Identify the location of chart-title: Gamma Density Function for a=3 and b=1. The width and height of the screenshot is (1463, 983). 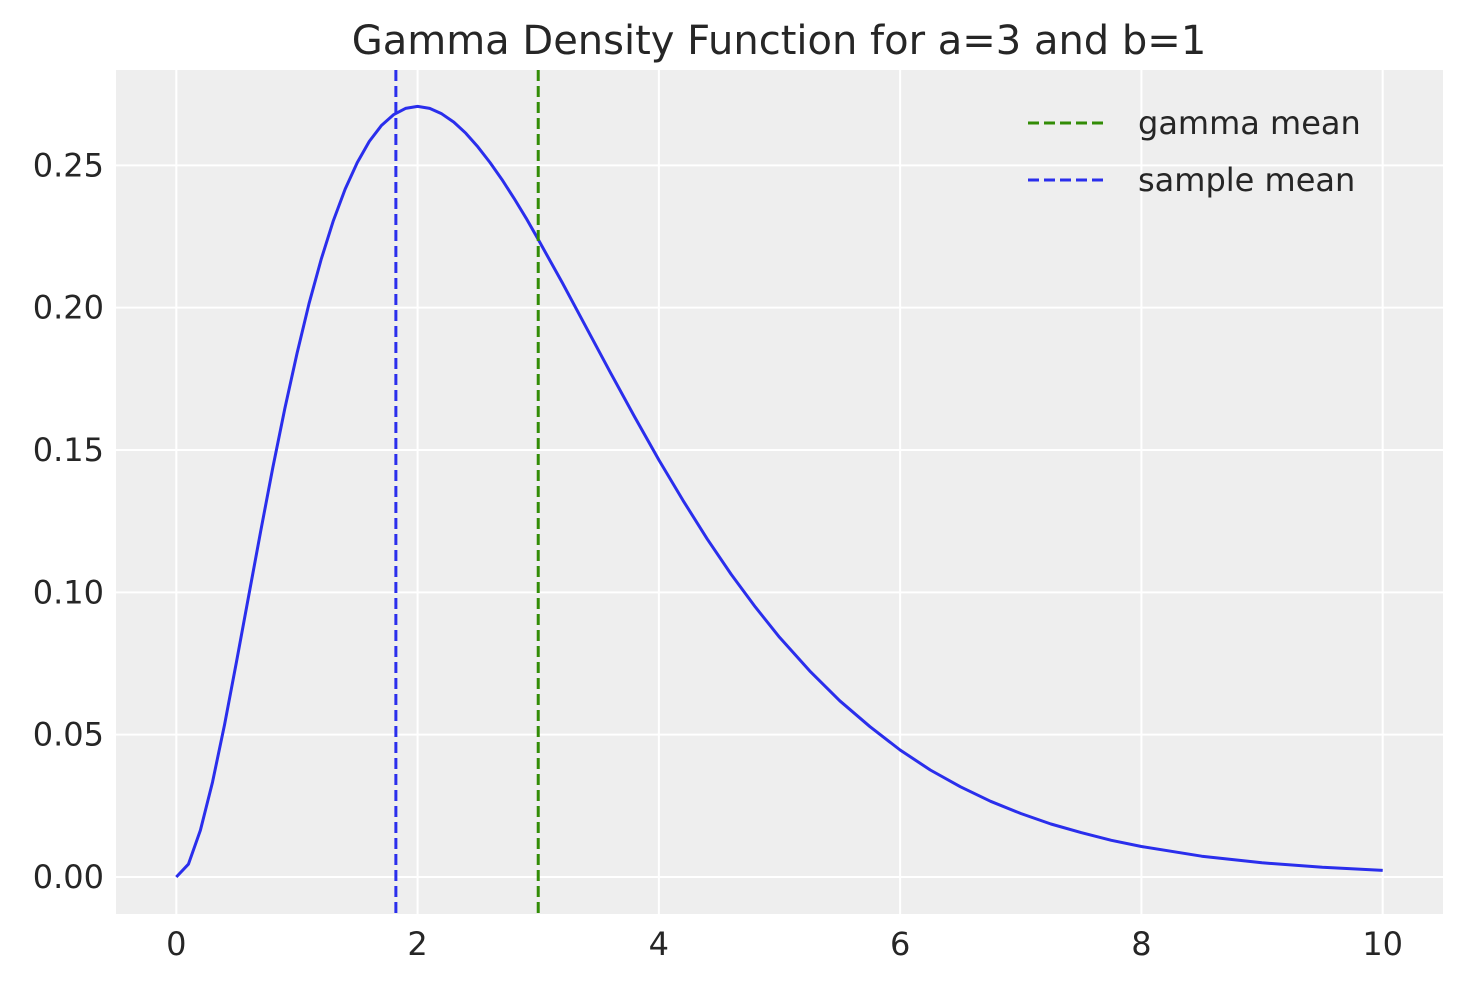
(779, 41).